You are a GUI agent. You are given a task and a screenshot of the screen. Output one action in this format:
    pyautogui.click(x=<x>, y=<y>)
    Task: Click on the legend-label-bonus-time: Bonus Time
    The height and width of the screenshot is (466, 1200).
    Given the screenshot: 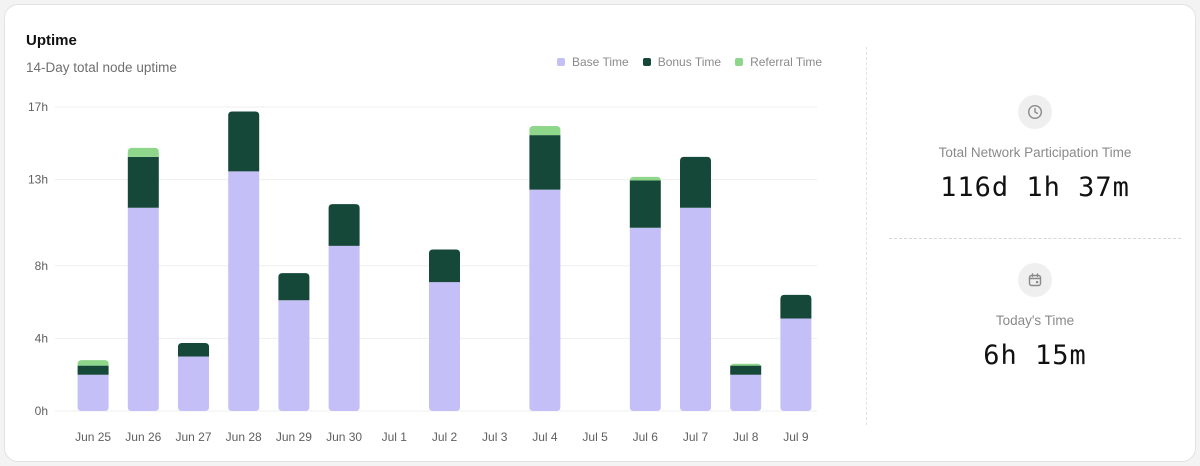 What is the action you would take?
    pyautogui.click(x=689, y=62)
    